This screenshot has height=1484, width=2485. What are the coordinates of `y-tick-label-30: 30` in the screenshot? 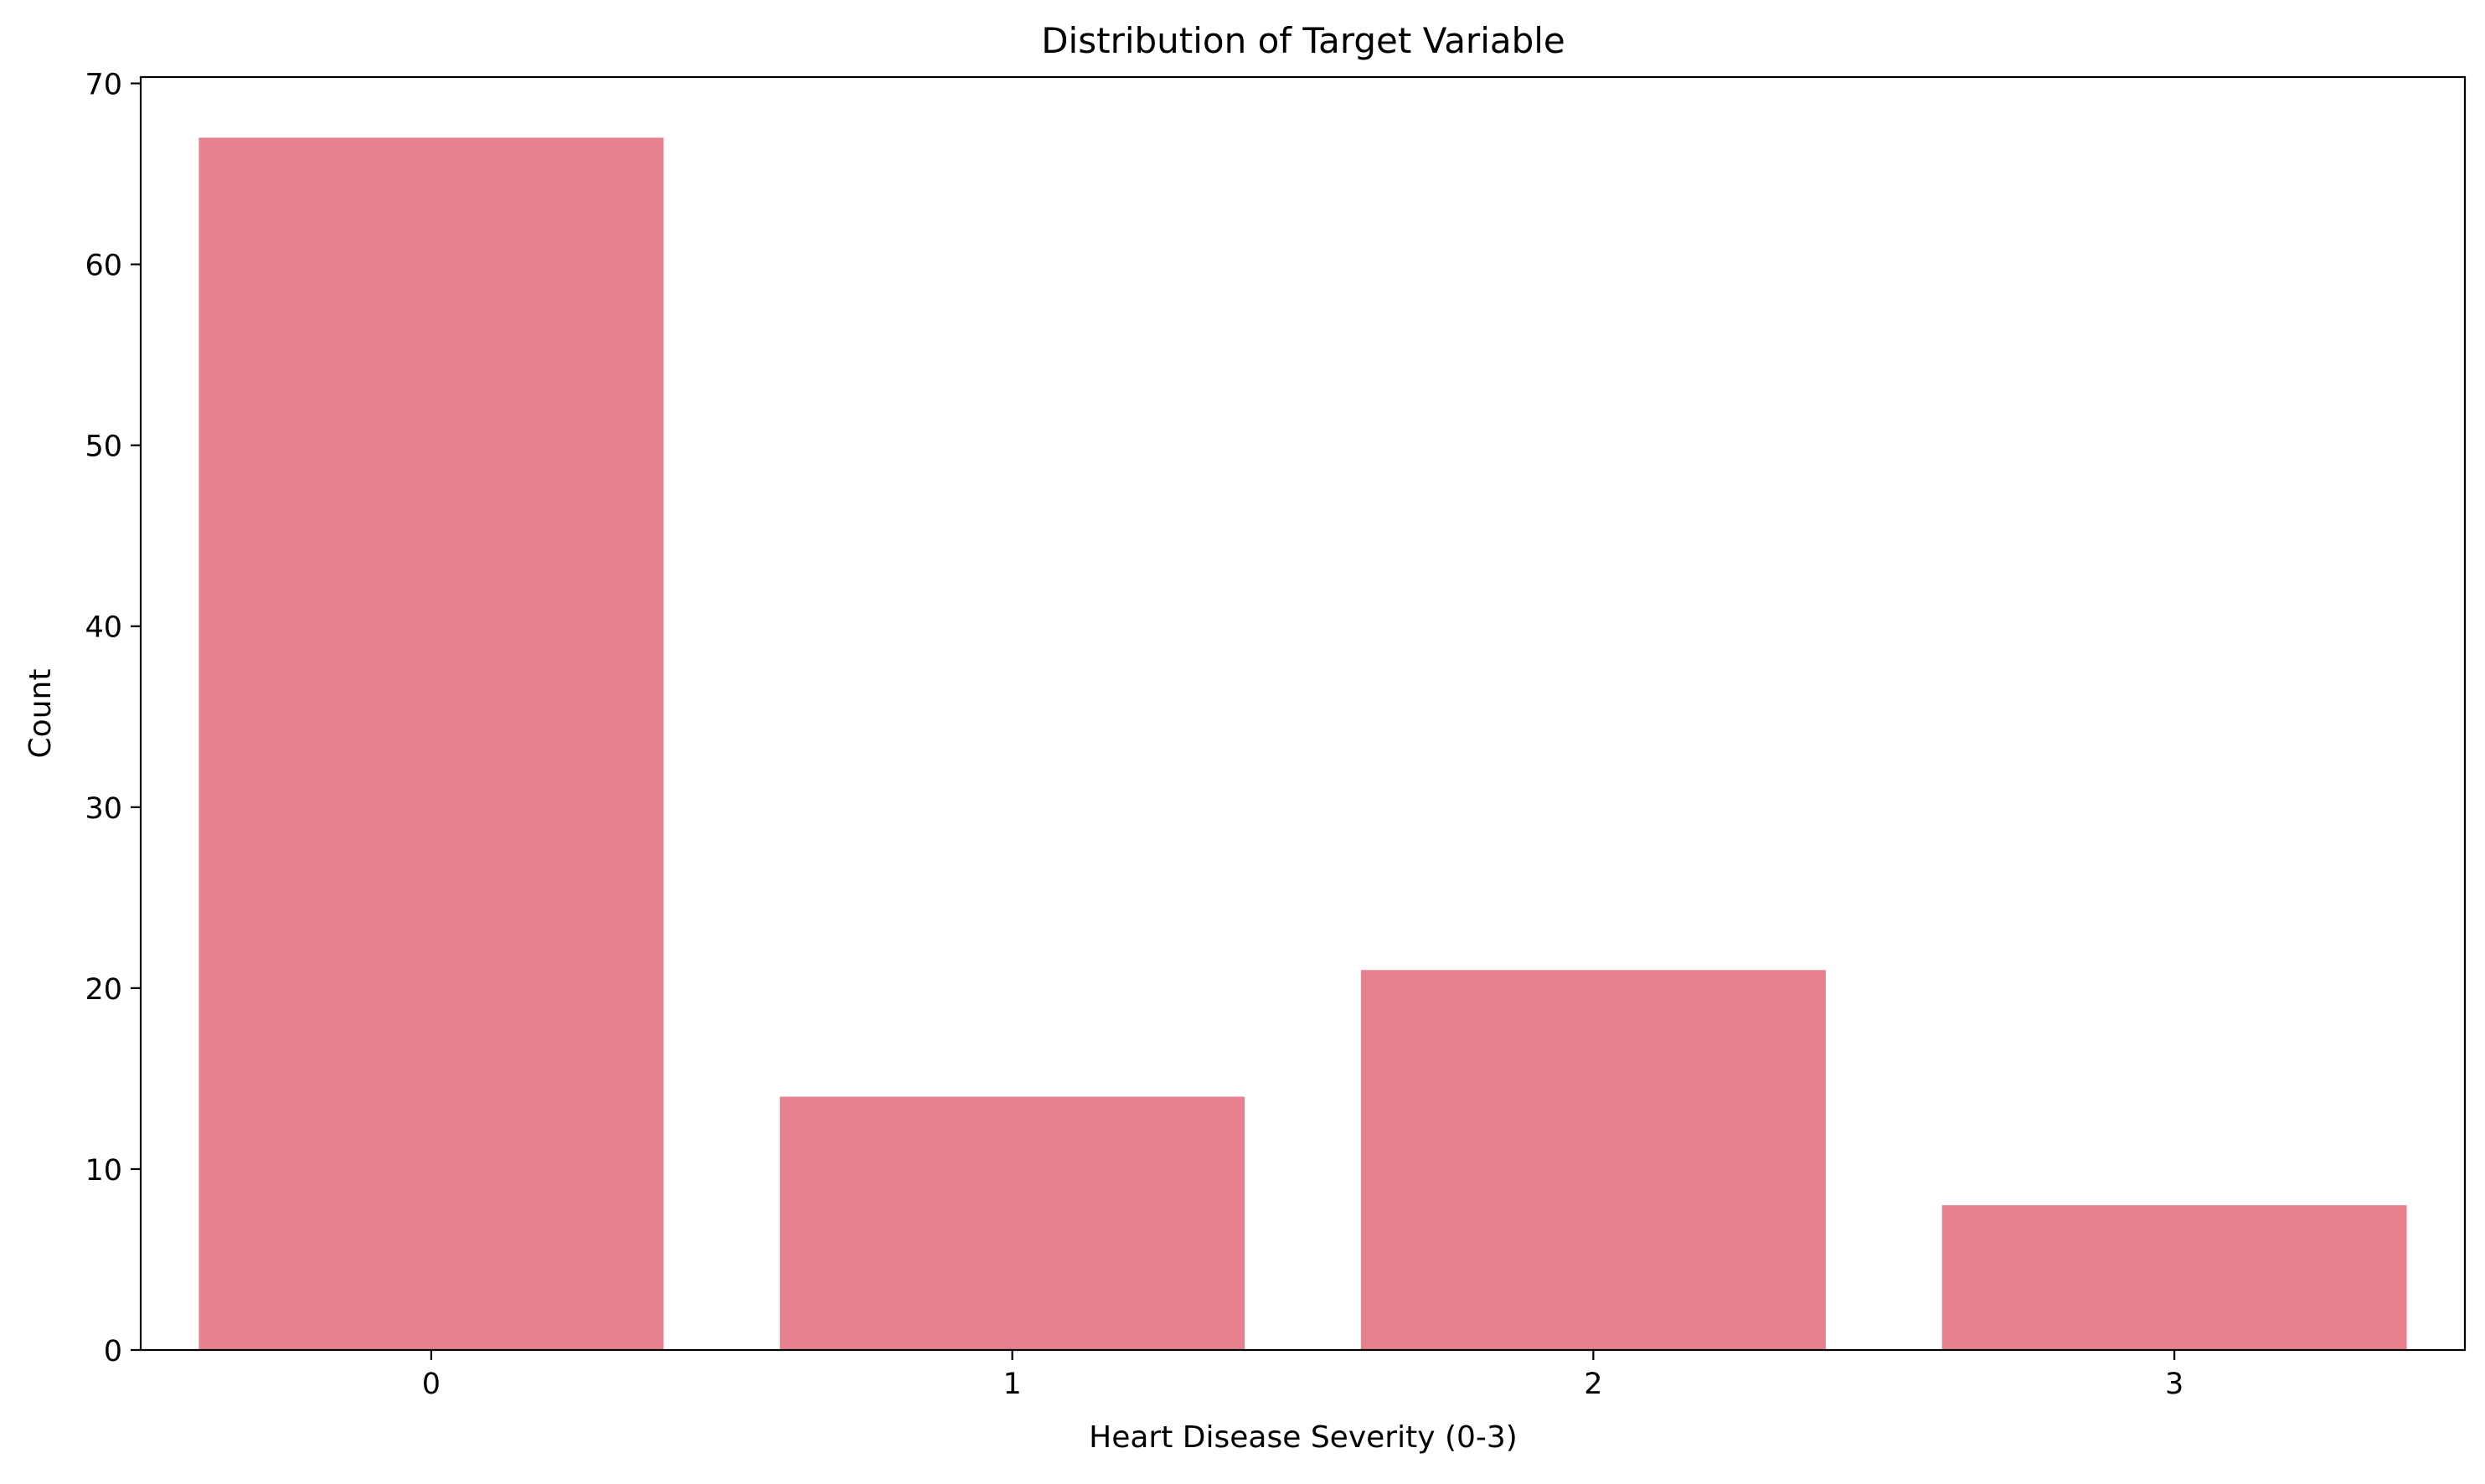 It's located at (103, 809).